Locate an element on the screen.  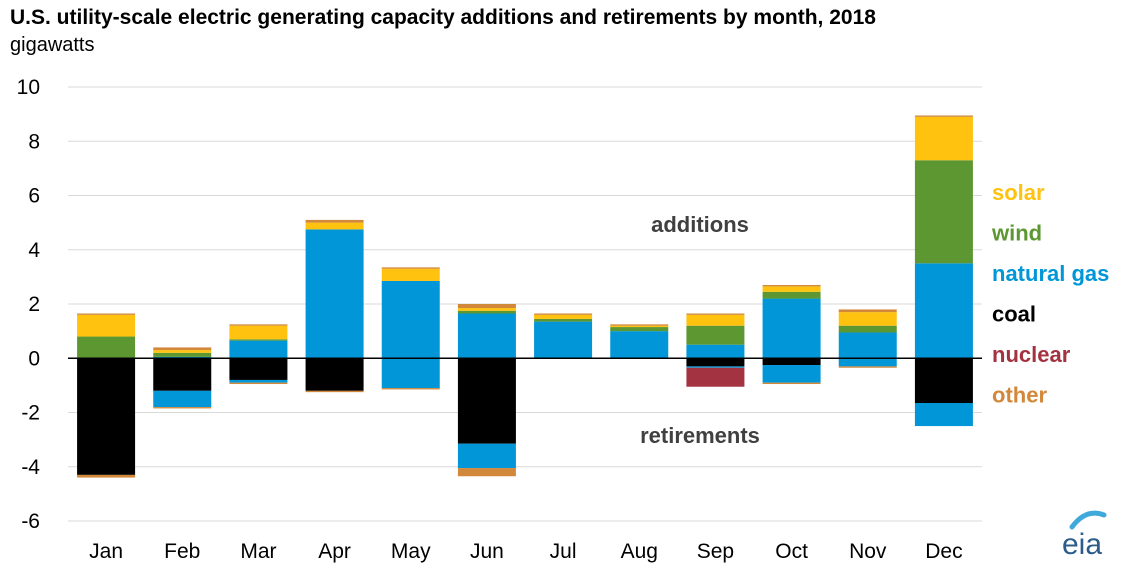
y-axis-ticks: 10 8 6 4 2 0 -2 -4 -6 is located at coordinates (29, 304).